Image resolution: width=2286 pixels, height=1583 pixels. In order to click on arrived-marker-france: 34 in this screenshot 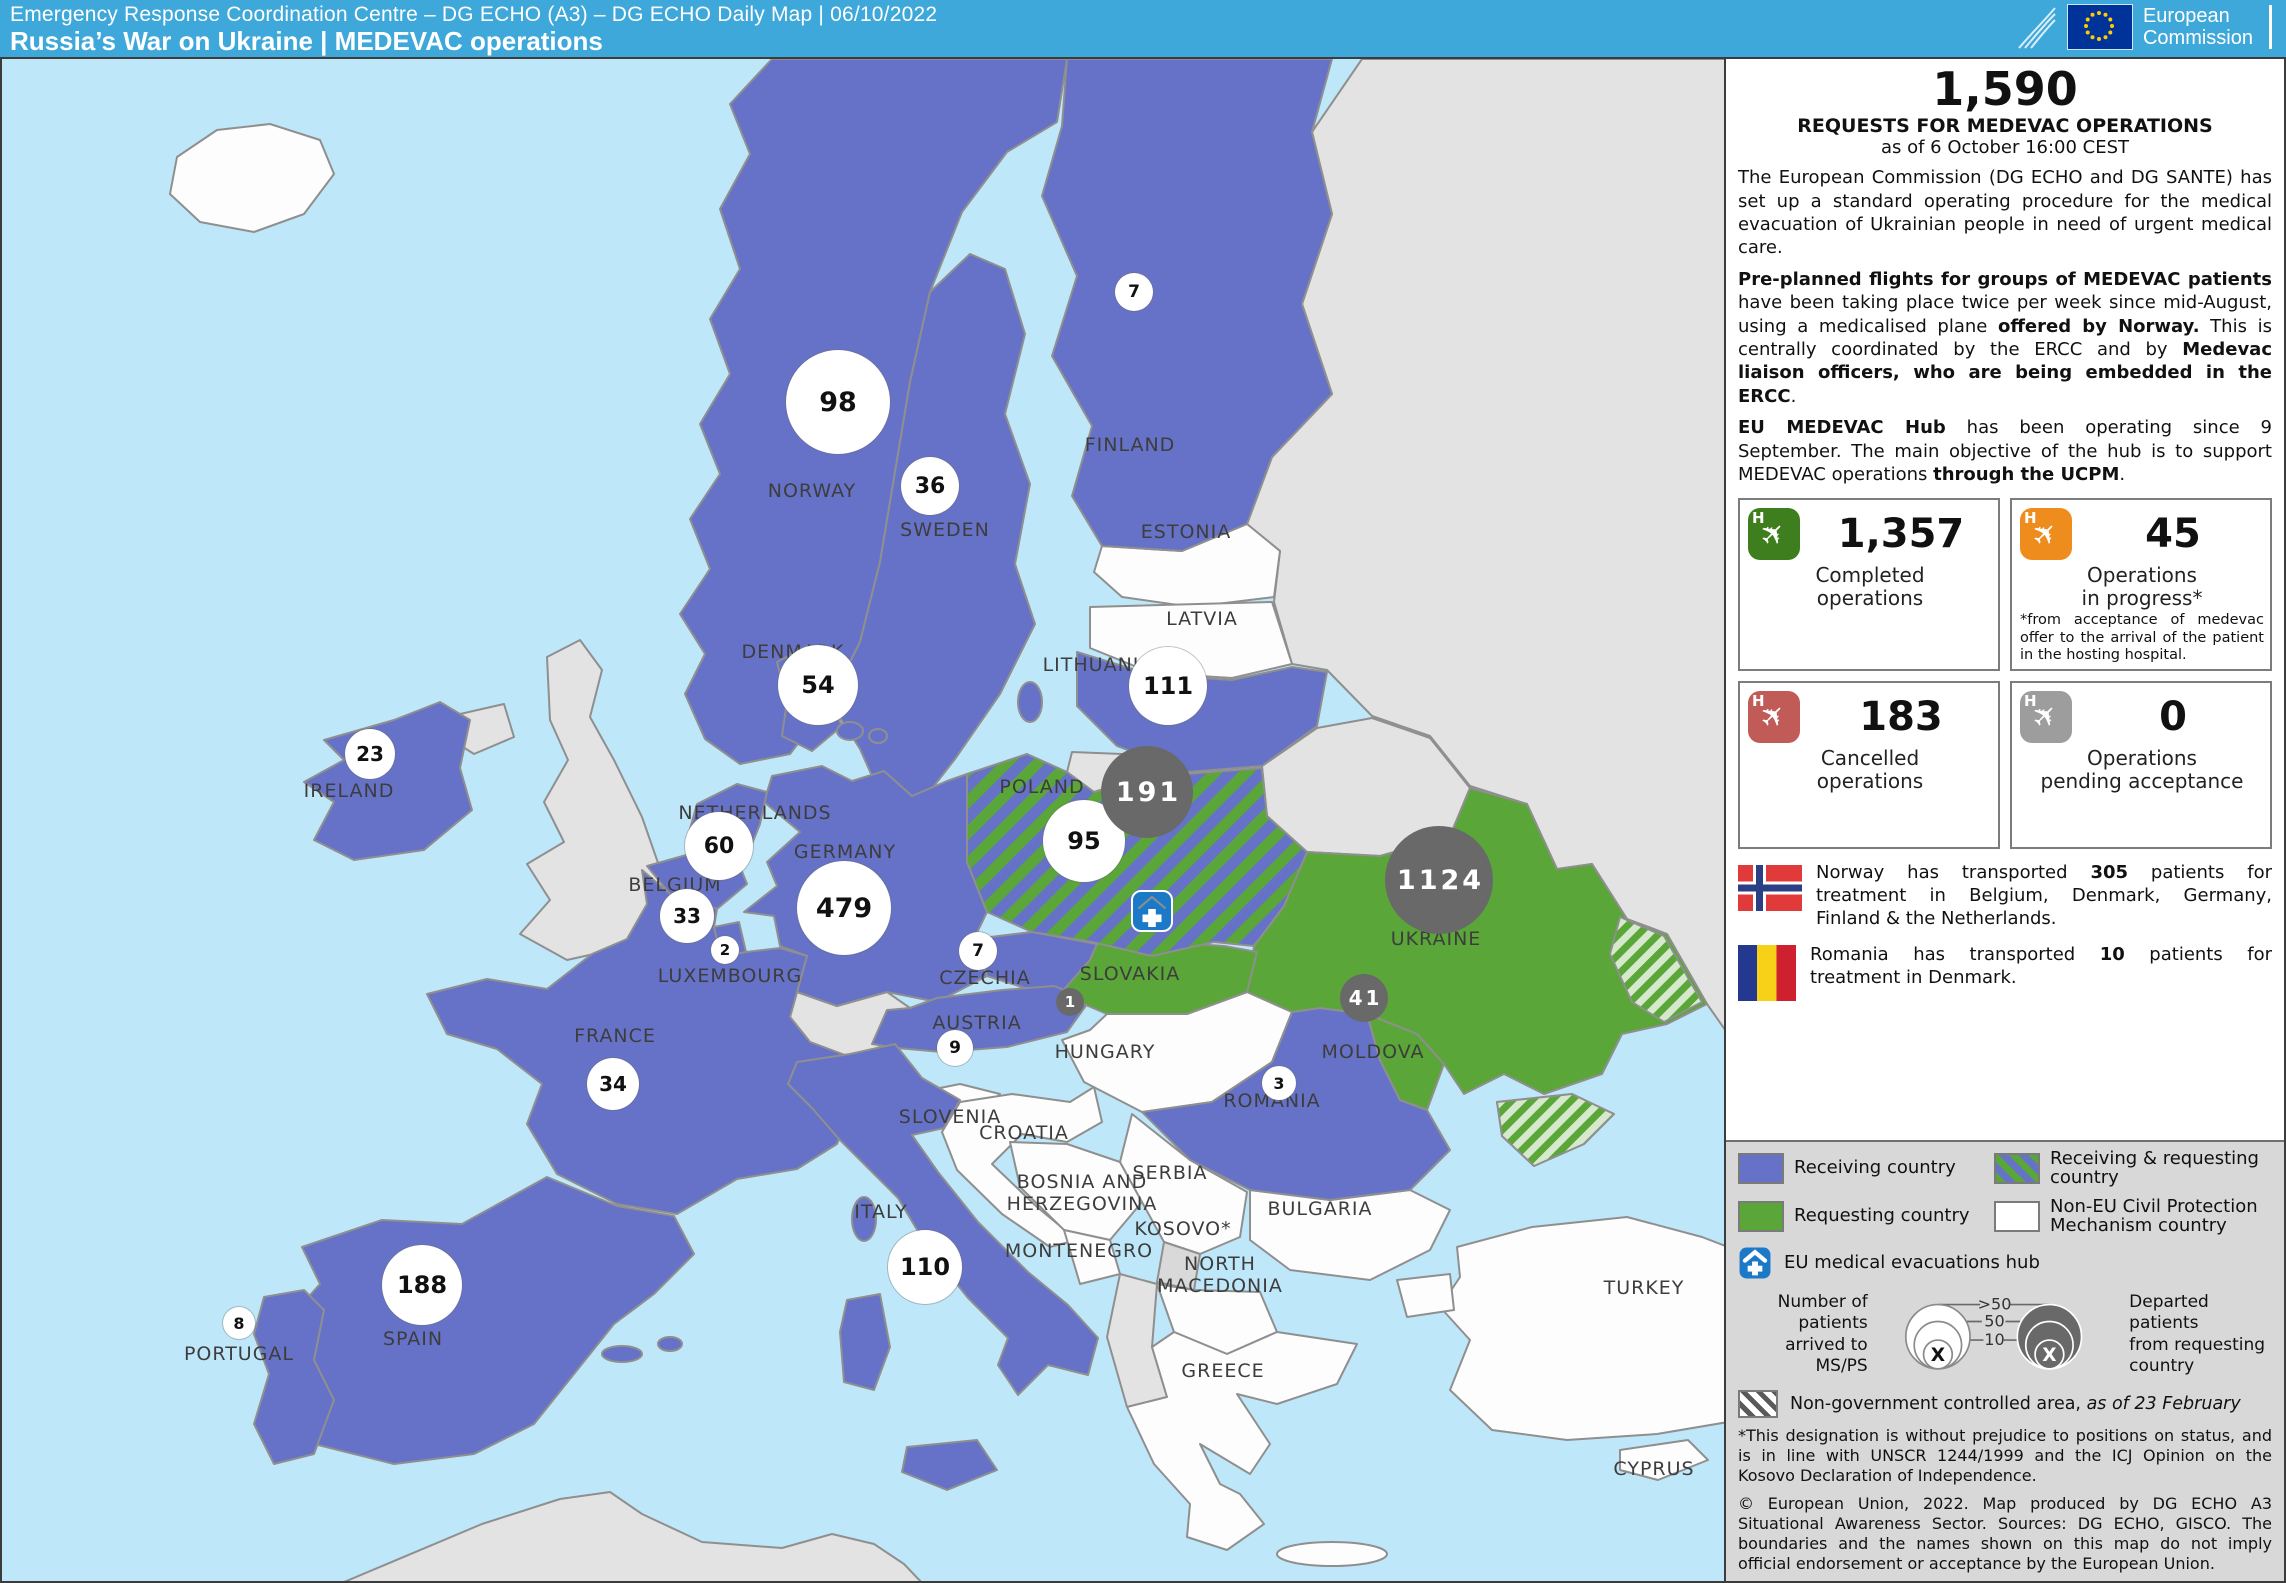, I will do `click(613, 1084)`.